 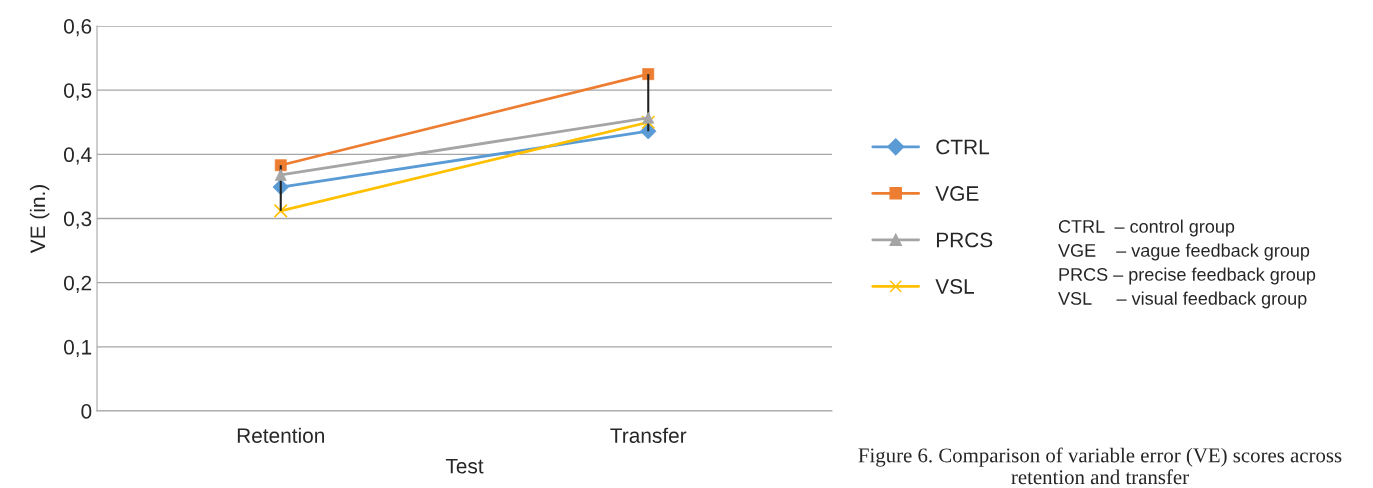 I want to click on x-axis-title: Test, so click(x=464, y=466).